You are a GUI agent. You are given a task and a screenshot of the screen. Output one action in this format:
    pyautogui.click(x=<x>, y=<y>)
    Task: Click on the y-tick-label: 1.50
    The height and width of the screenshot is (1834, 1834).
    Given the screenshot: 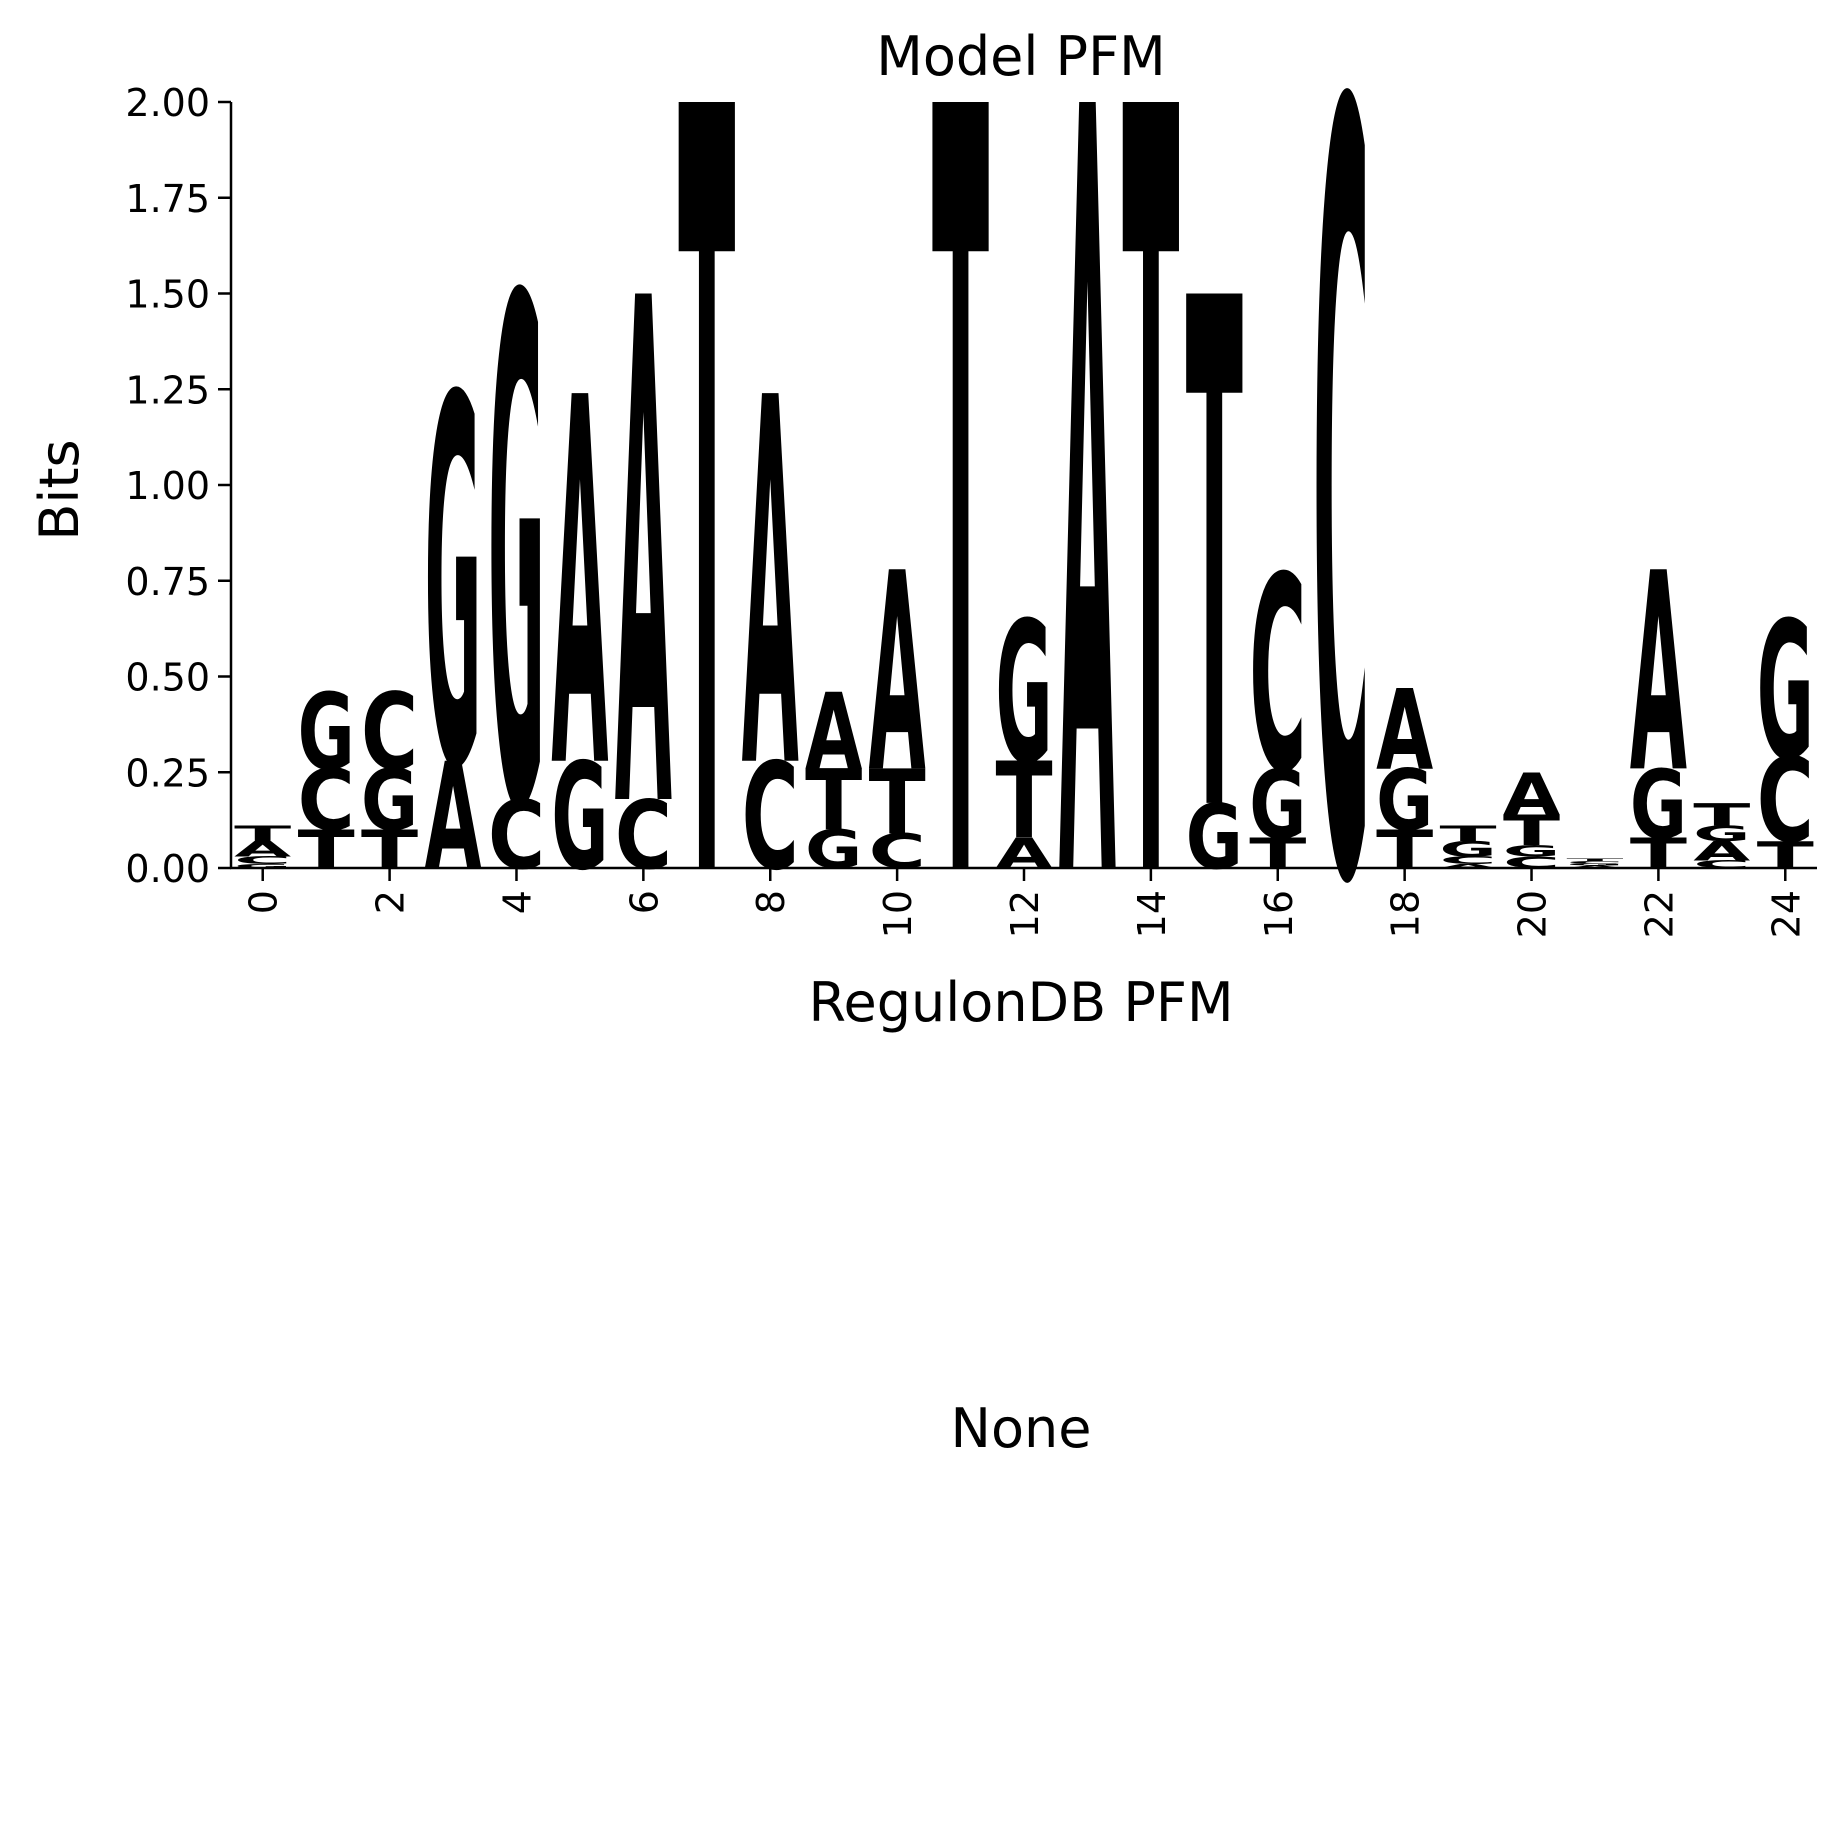 What is the action you would take?
    pyautogui.click(x=167, y=295)
    